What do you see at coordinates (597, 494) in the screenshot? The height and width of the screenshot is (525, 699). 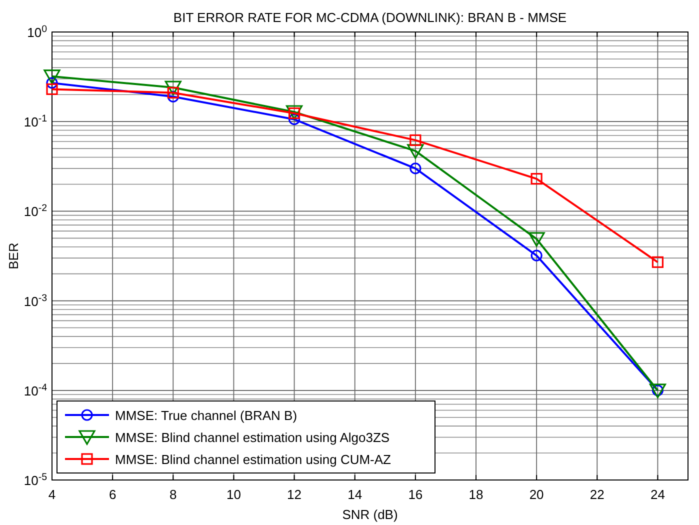 I see `x-tick-label: 22` at bounding box center [597, 494].